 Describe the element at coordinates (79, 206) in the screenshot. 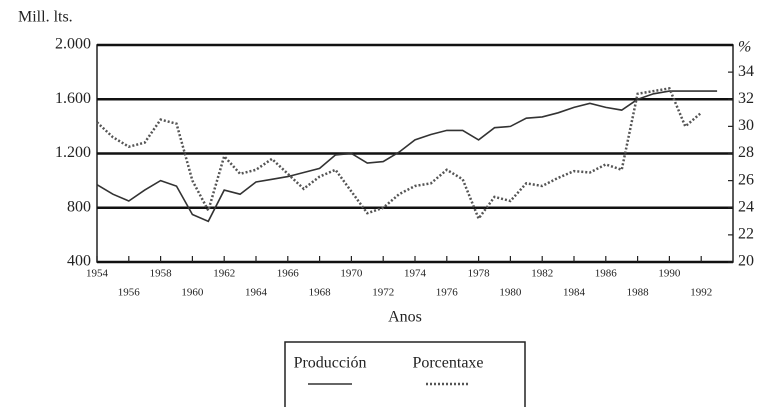

I see `y-tick-label: 800` at that location.